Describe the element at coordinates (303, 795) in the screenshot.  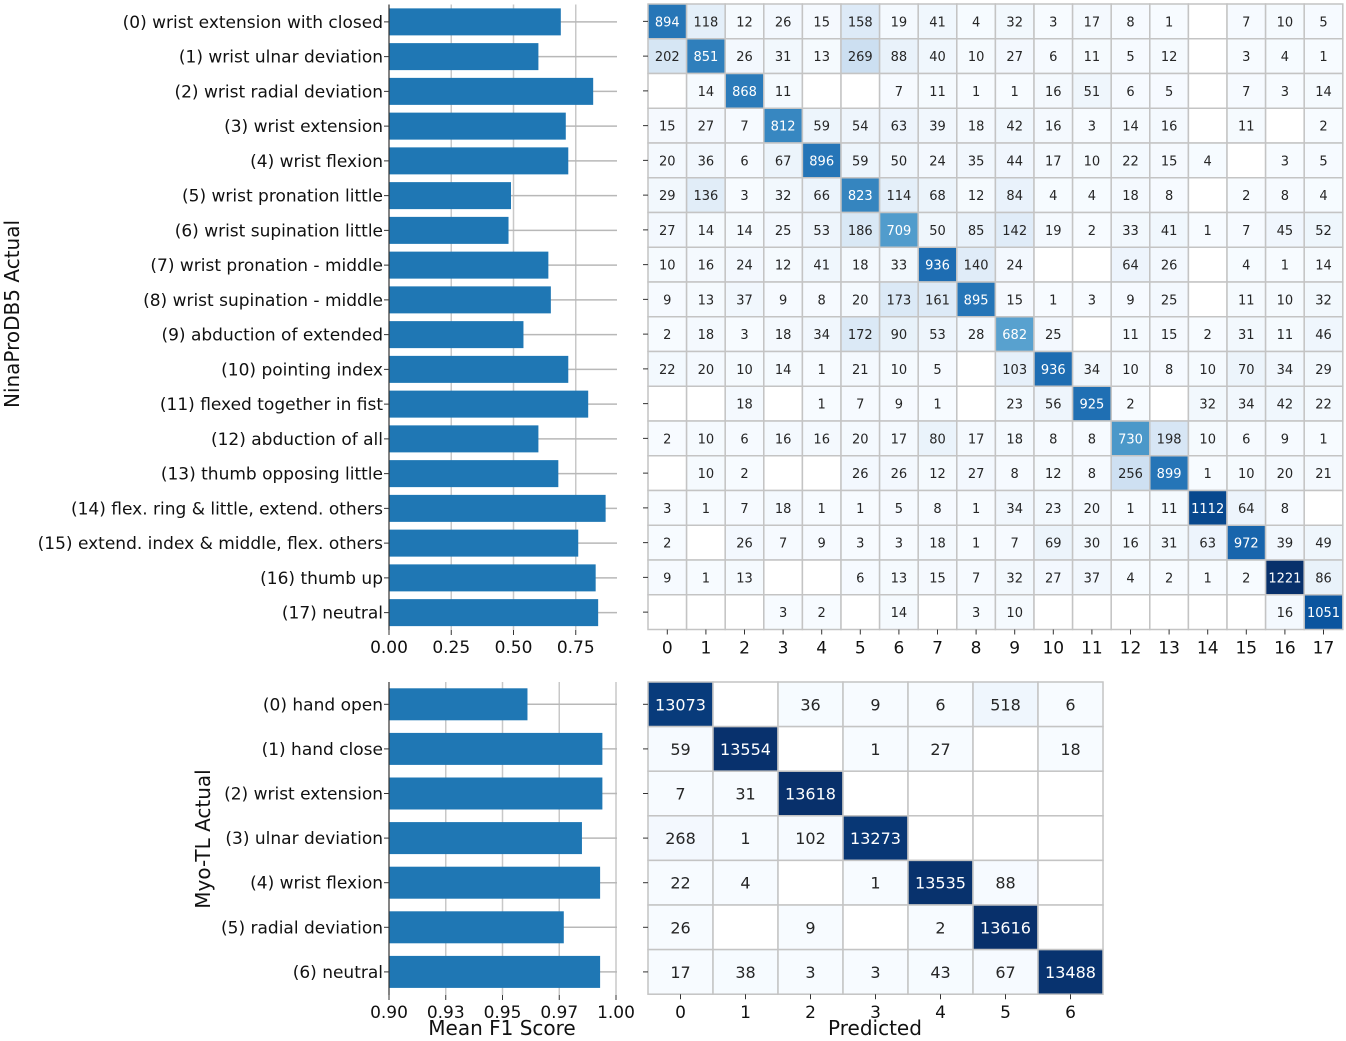
I see `y-tick-label: (2) wrist extension` at that location.